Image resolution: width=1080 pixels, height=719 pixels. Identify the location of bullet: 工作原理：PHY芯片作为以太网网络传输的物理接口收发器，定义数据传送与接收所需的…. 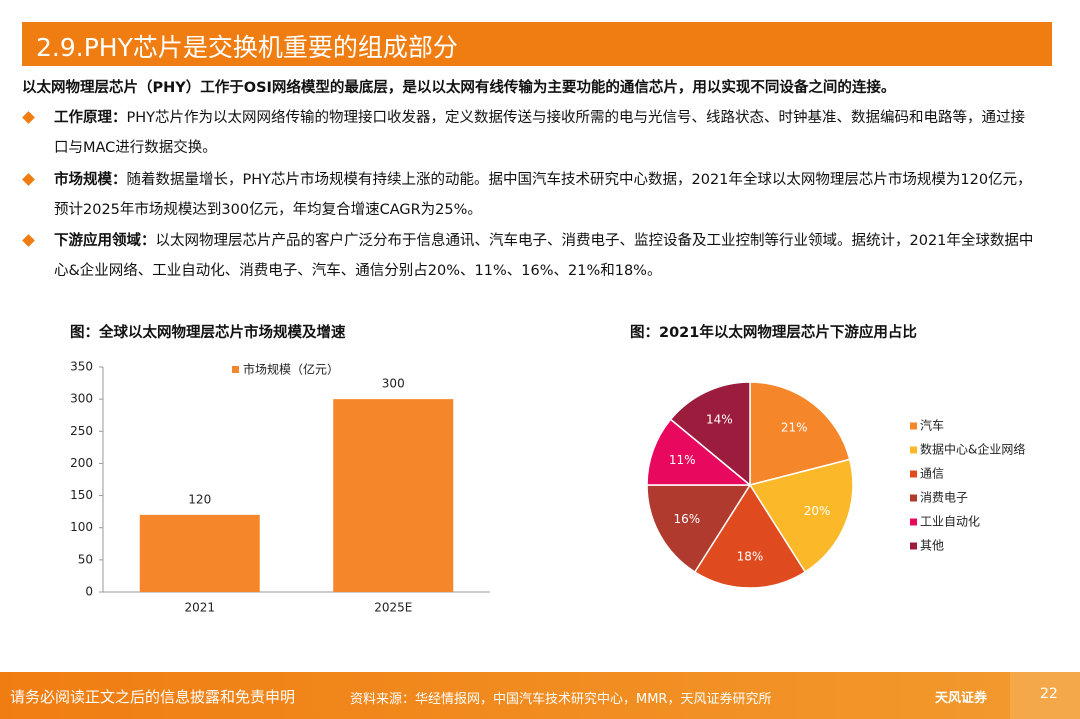
(528, 133).